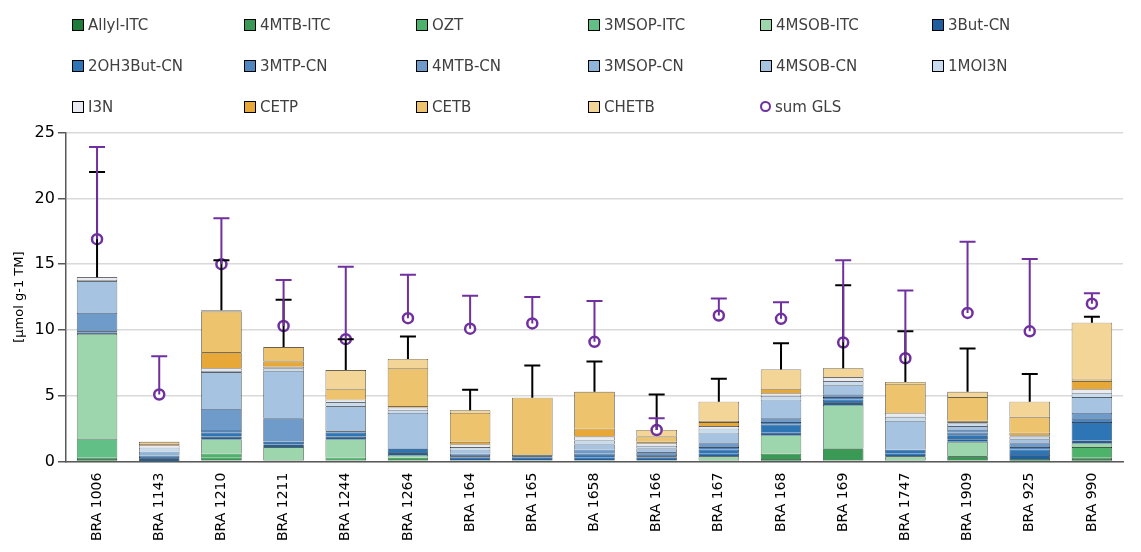  What do you see at coordinates (157, 506) in the screenshot?
I see `x-tick-label: BRA 1143` at bounding box center [157, 506].